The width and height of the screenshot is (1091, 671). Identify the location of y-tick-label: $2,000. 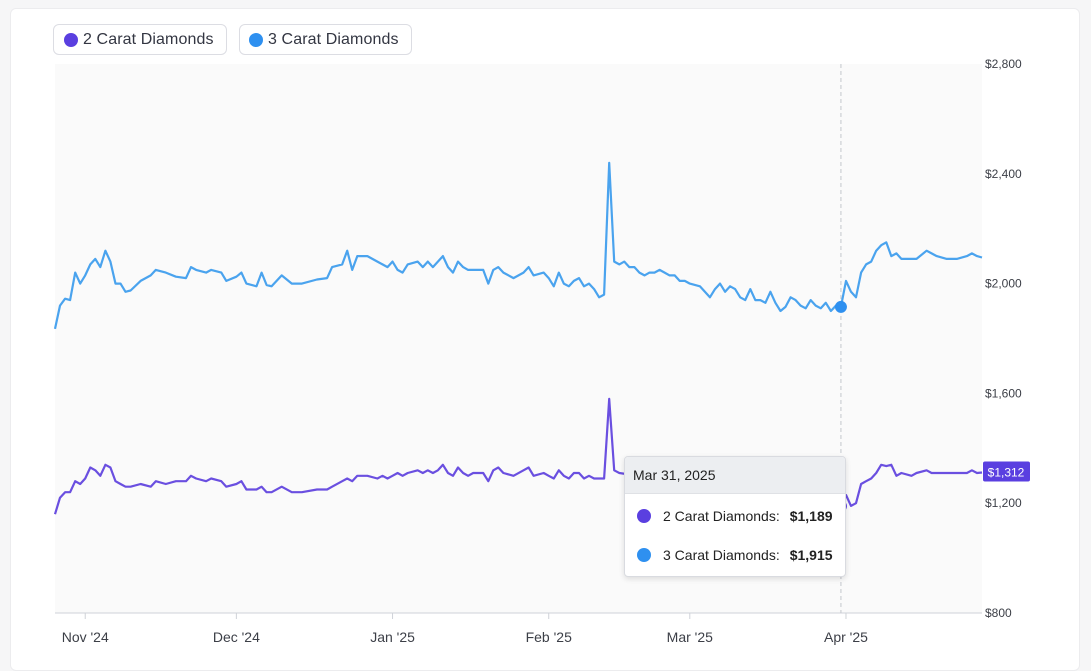
(1003, 284).